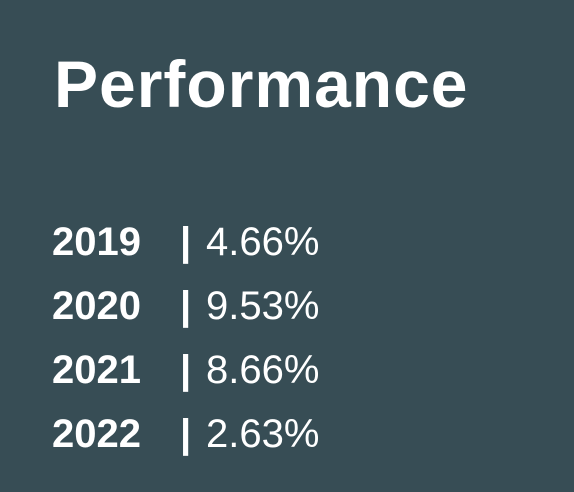 Image resolution: width=574 pixels, height=492 pixels. I want to click on return-value: 9.53%, so click(263, 306).